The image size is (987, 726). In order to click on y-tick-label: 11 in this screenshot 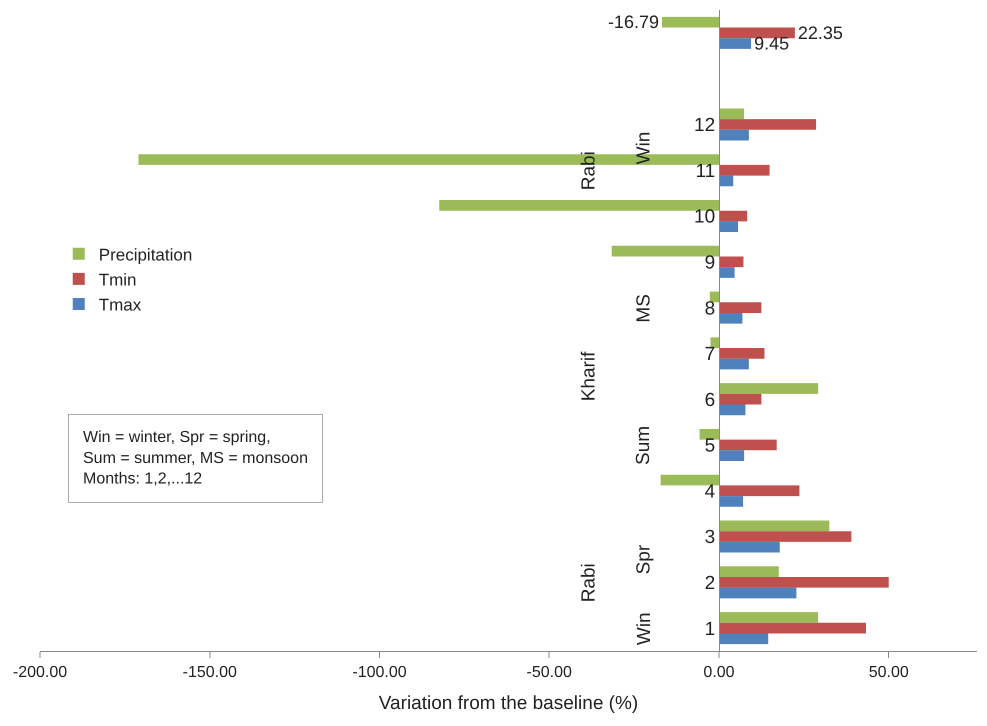, I will do `click(705, 171)`.